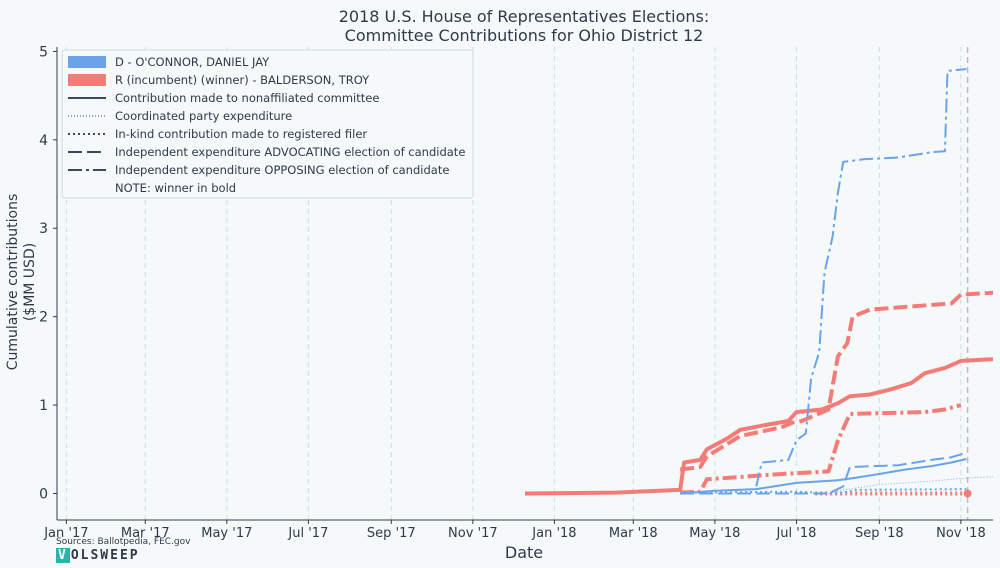 This screenshot has width=1000, height=568. What do you see at coordinates (879, 533) in the screenshot?
I see `x-tick-label: Sep '18` at bounding box center [879, 533].